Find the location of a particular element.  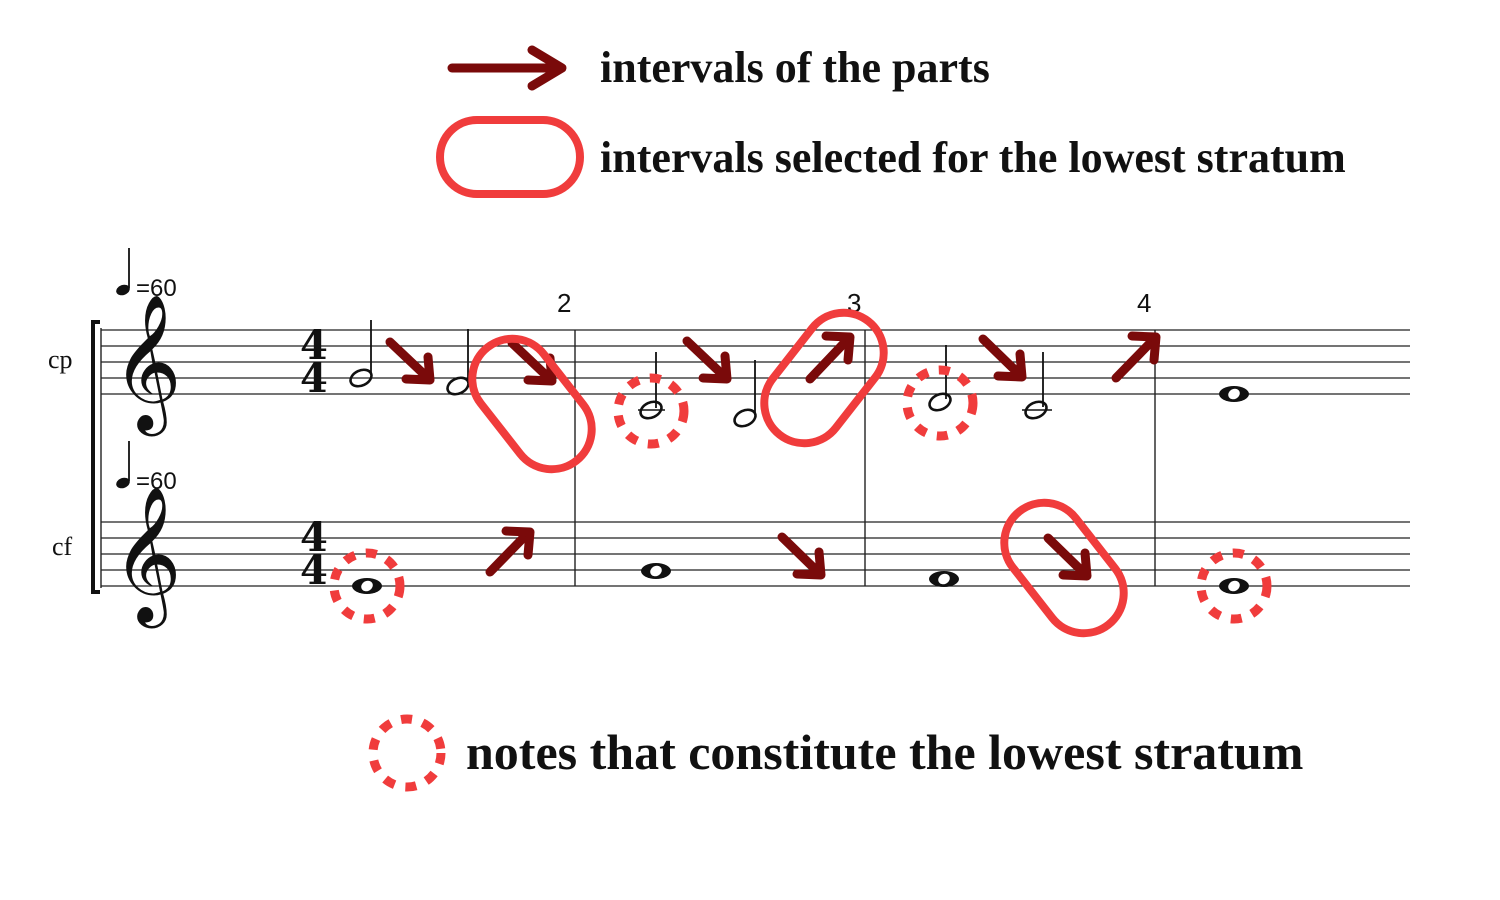

tempo-value-cp: =60 is located at coordinates (156, 288).